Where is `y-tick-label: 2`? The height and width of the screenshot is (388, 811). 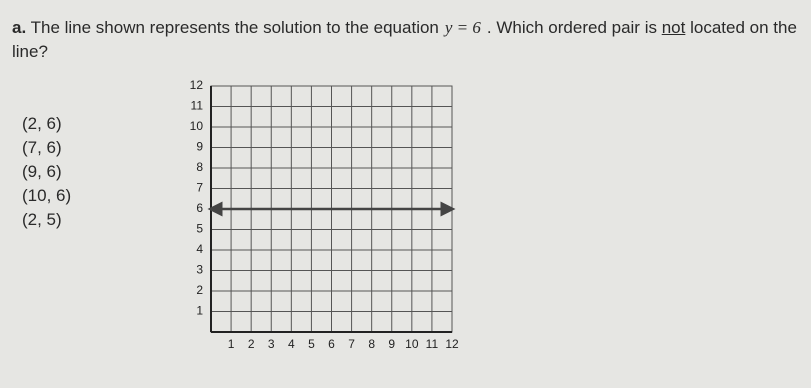
y-tick-label: 2 is located at coordinates (199, 290).